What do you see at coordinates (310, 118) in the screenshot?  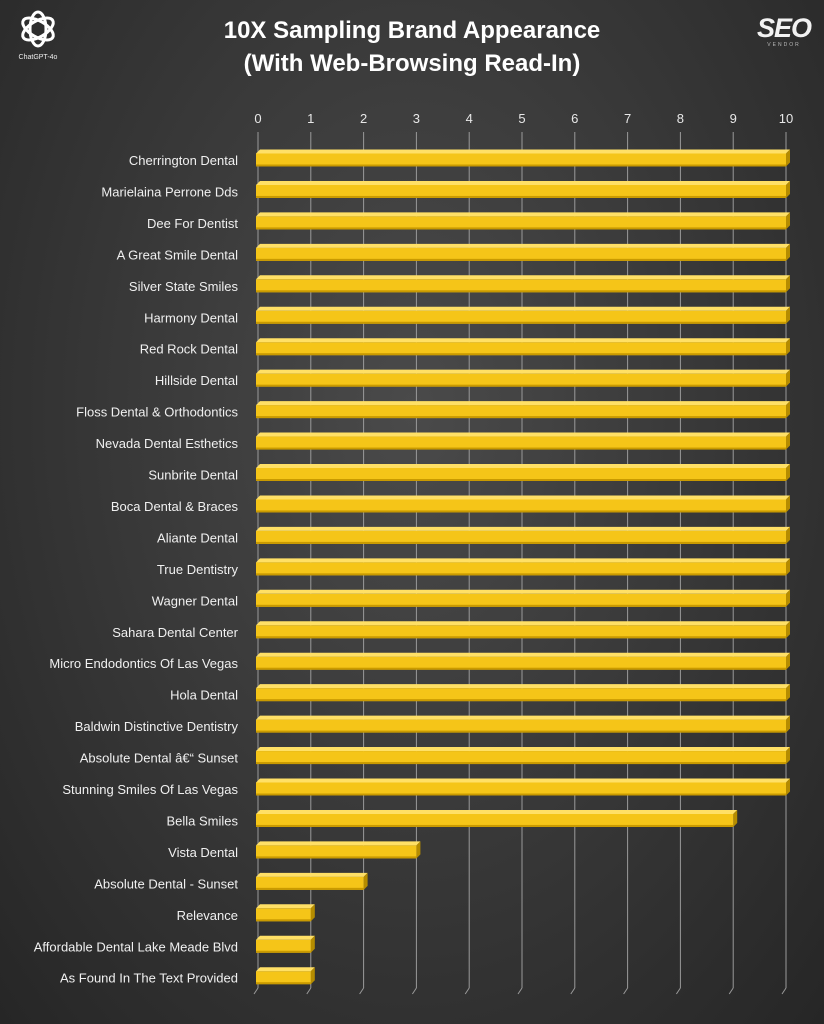 I see `x-tick-label: 1` at bounding box center [310, 118].